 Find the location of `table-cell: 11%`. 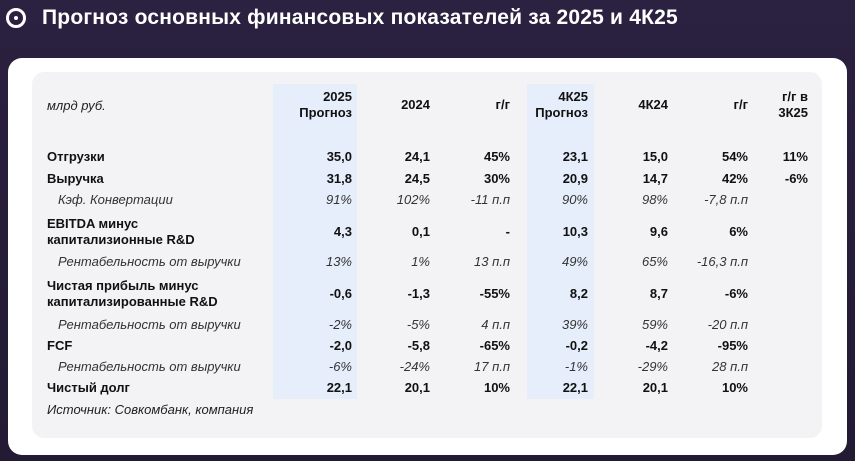

table-cell: 11% is located at coordinates (795, 156).